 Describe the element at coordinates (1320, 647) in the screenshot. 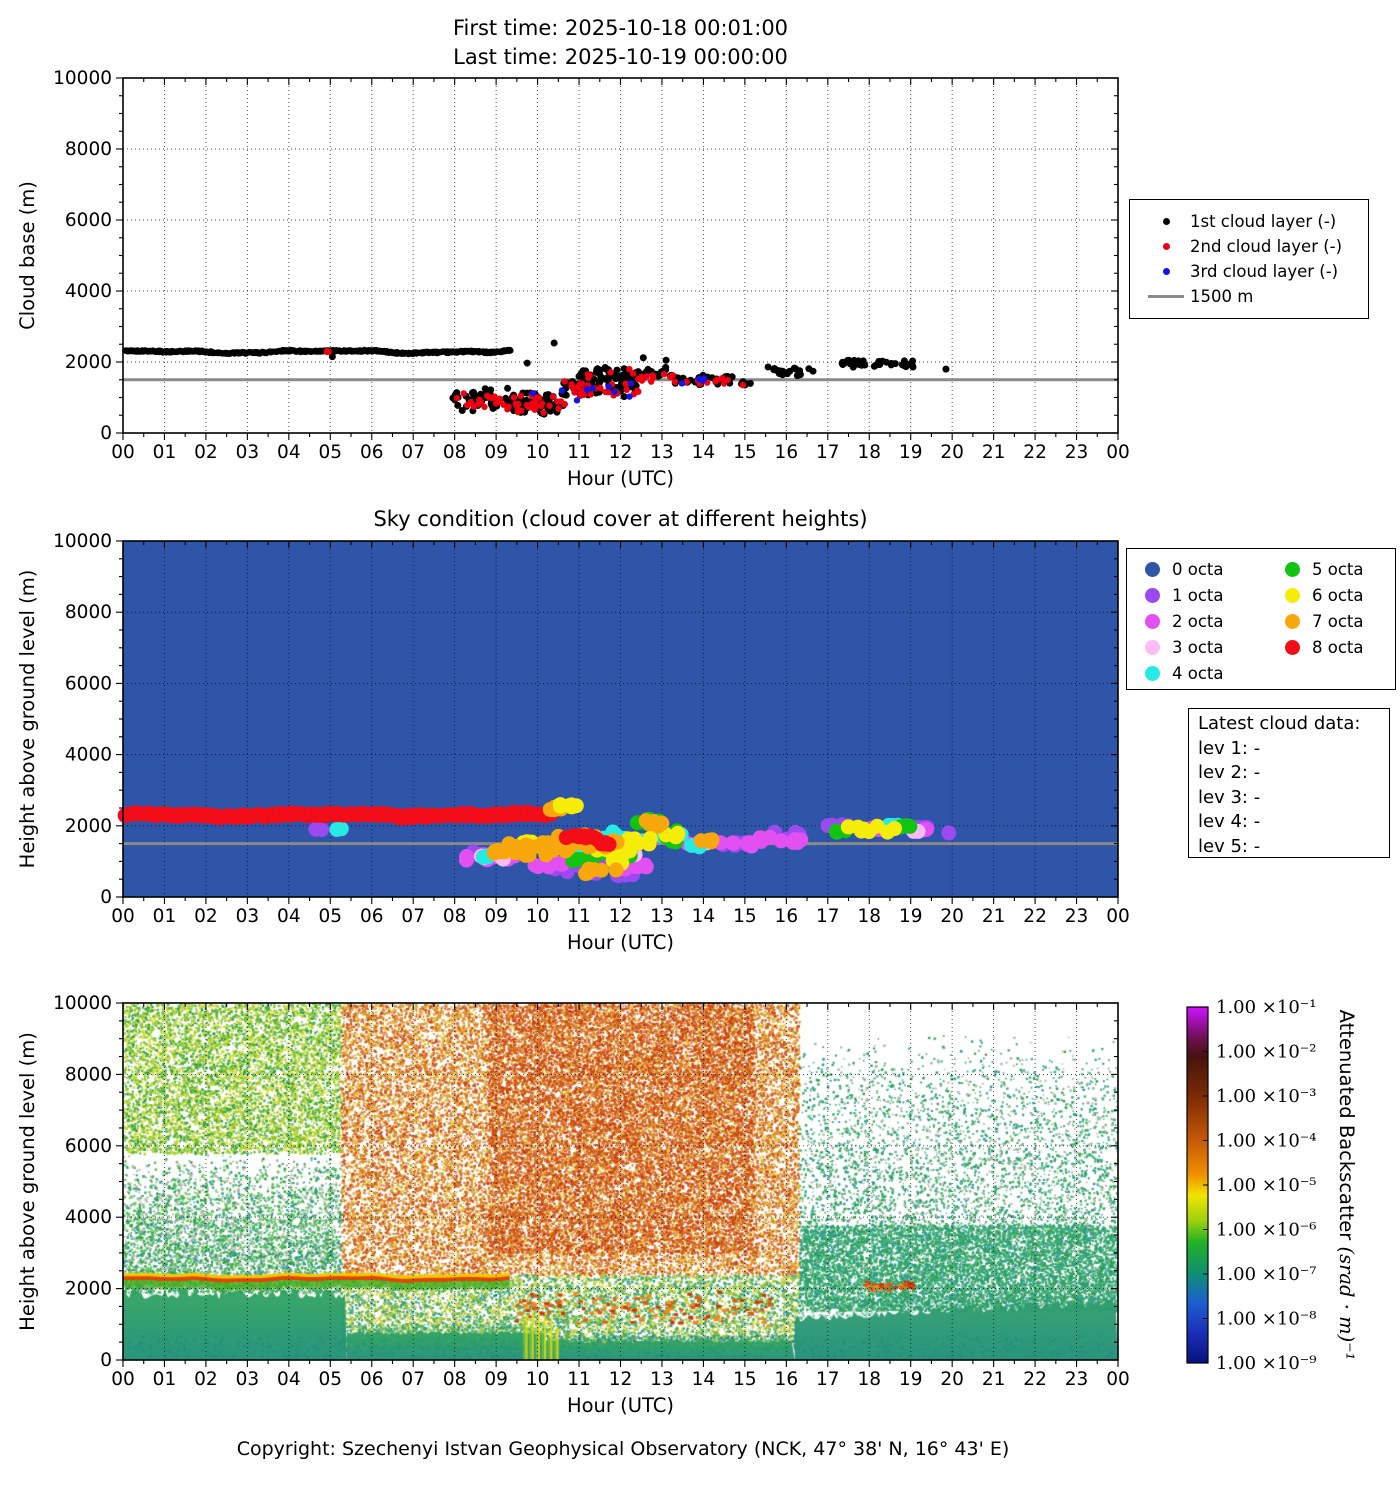

I see `octa-legend-item: 8 octa` at that location.